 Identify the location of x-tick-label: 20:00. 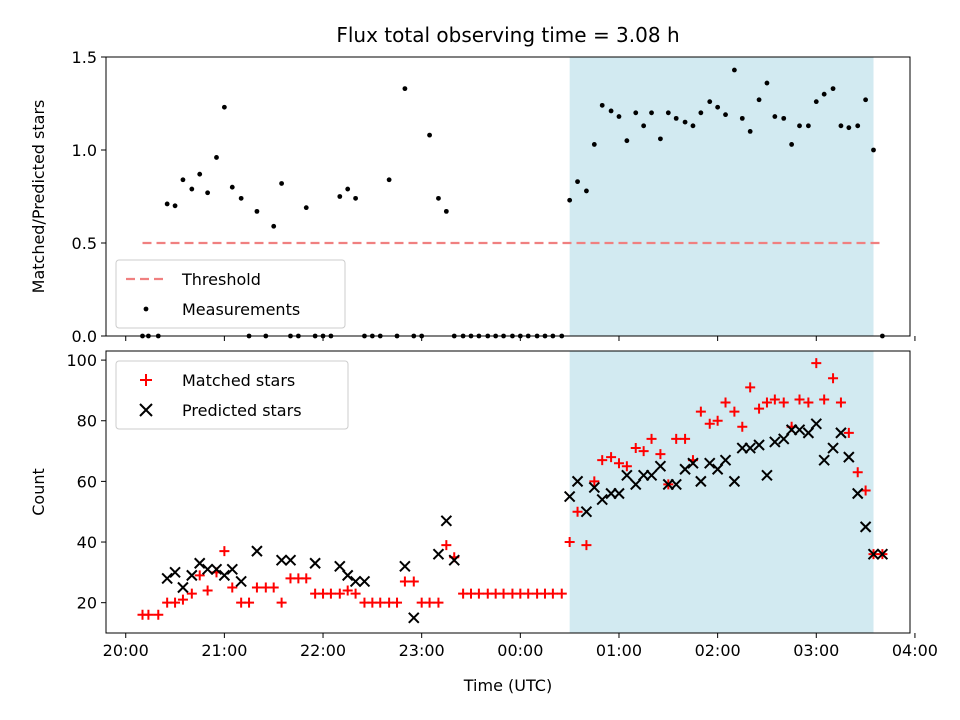
(126, 650).